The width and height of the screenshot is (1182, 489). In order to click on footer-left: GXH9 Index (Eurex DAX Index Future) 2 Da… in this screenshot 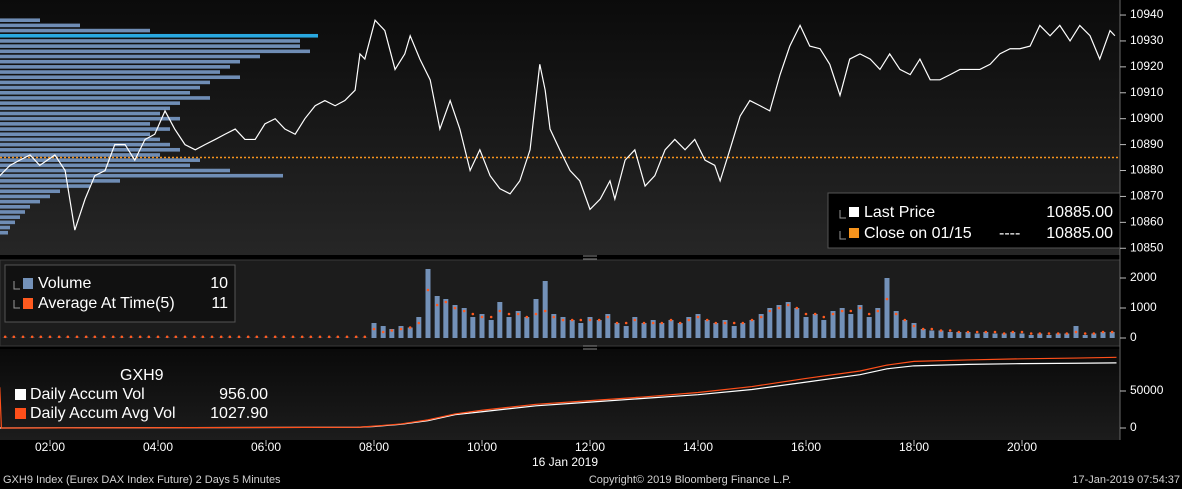, I will do `click(142, 480)`.